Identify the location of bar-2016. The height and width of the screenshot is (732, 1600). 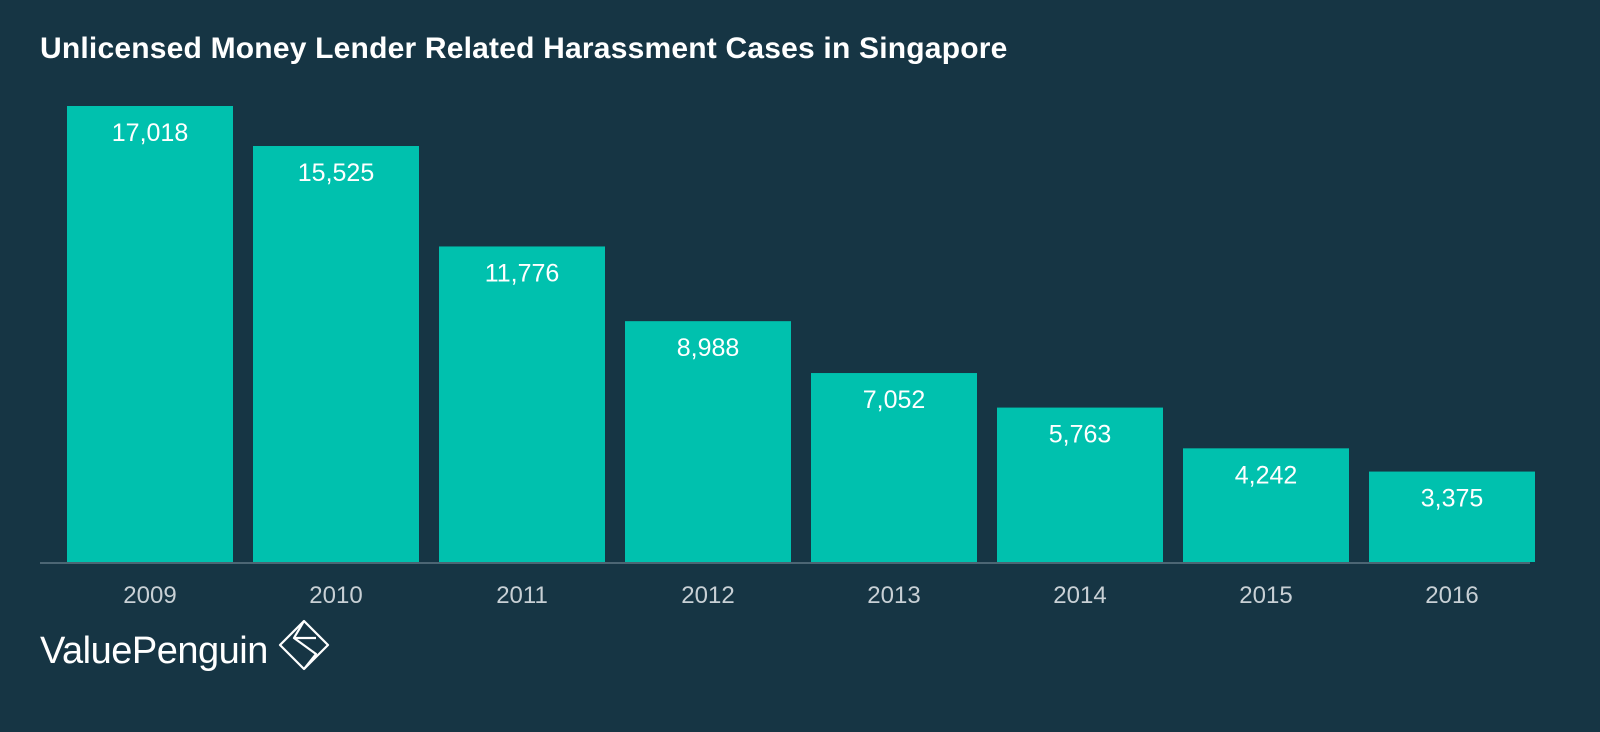
(1452, 516).